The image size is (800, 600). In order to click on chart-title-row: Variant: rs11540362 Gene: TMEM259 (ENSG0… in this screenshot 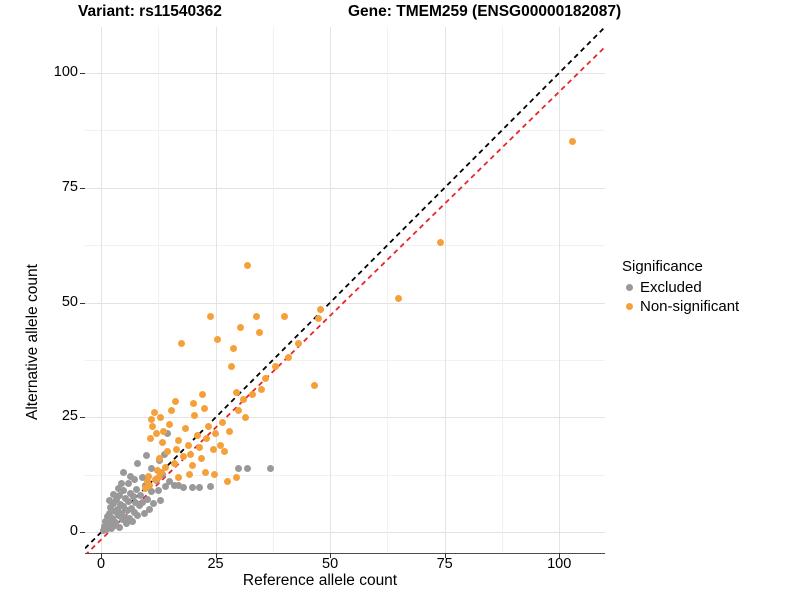, I will do `click(400, 13)`.